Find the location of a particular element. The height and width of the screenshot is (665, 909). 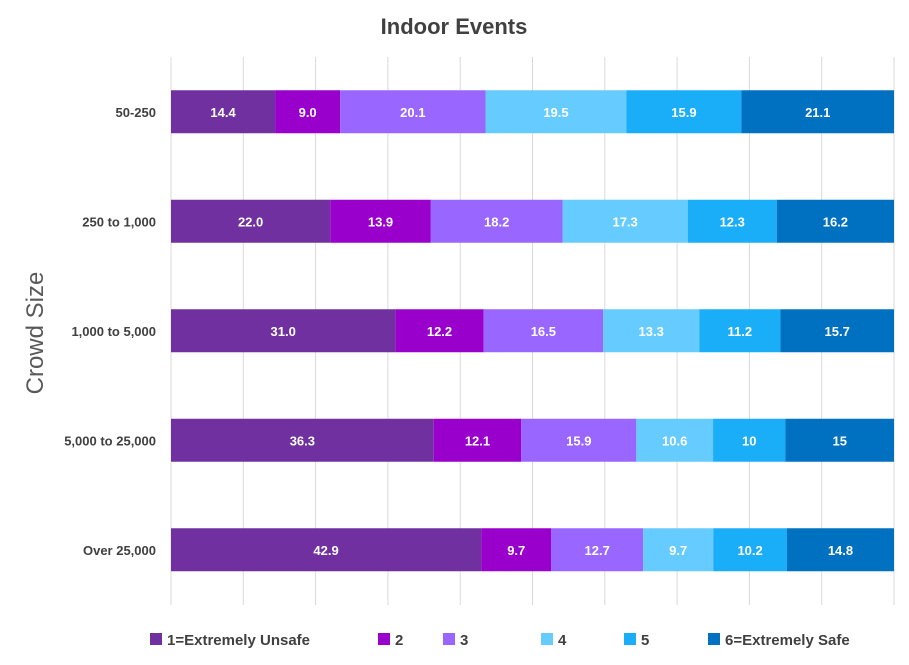

legend-label: 1=Extremely Unsafe is located at coordinates (238, 640).